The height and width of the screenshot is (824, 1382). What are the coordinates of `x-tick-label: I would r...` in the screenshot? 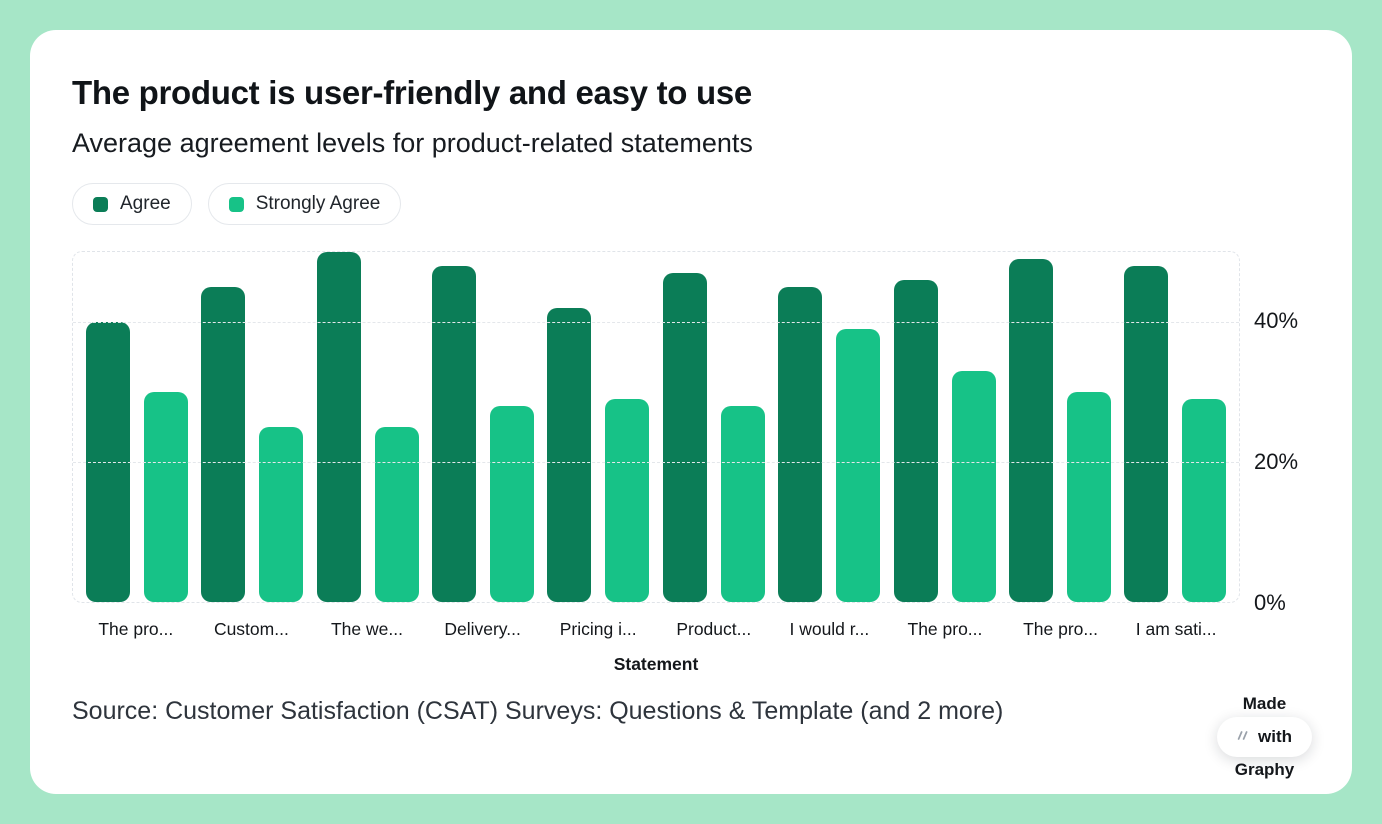 It's located at (829, 629).